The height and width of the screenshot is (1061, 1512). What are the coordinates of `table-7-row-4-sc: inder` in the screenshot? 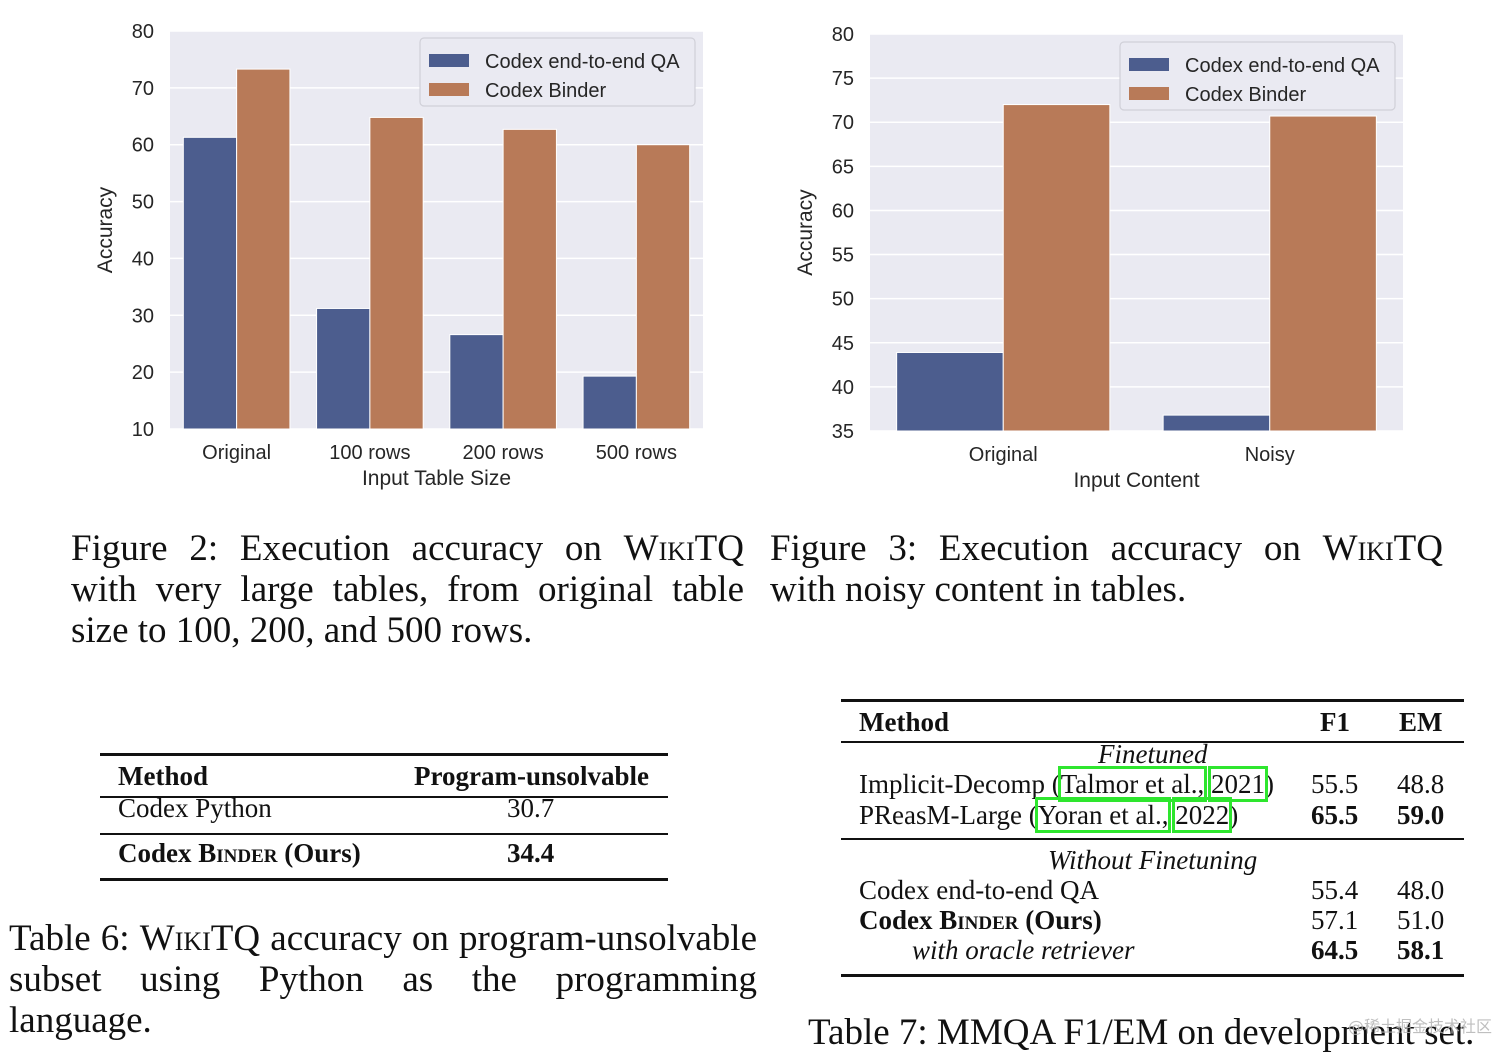 It's located at (988, 920).